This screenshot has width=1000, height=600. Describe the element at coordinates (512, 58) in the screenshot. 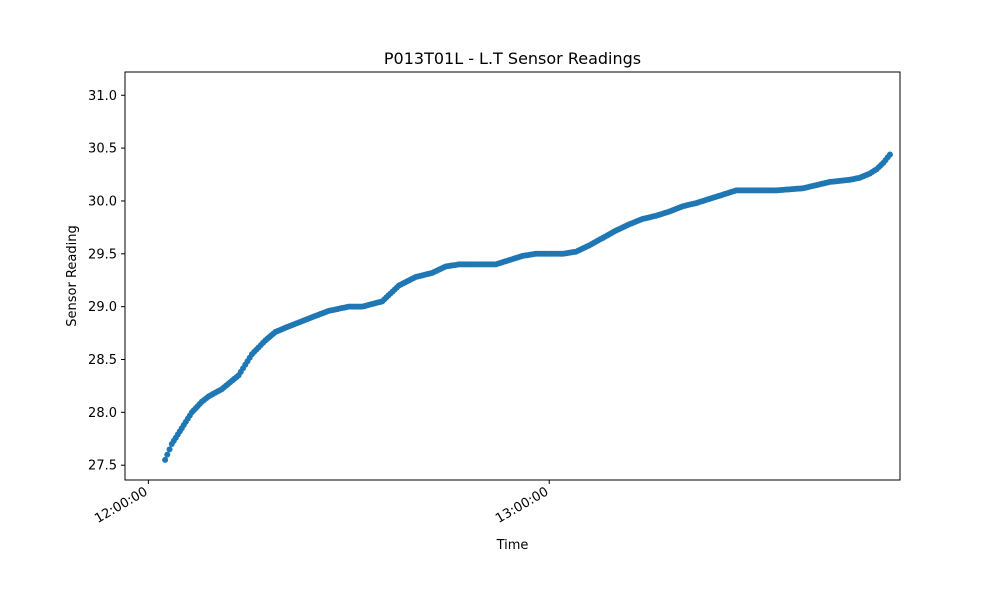

I see `chart-title: P013T01L - L.T Sensor Readings` at that location.